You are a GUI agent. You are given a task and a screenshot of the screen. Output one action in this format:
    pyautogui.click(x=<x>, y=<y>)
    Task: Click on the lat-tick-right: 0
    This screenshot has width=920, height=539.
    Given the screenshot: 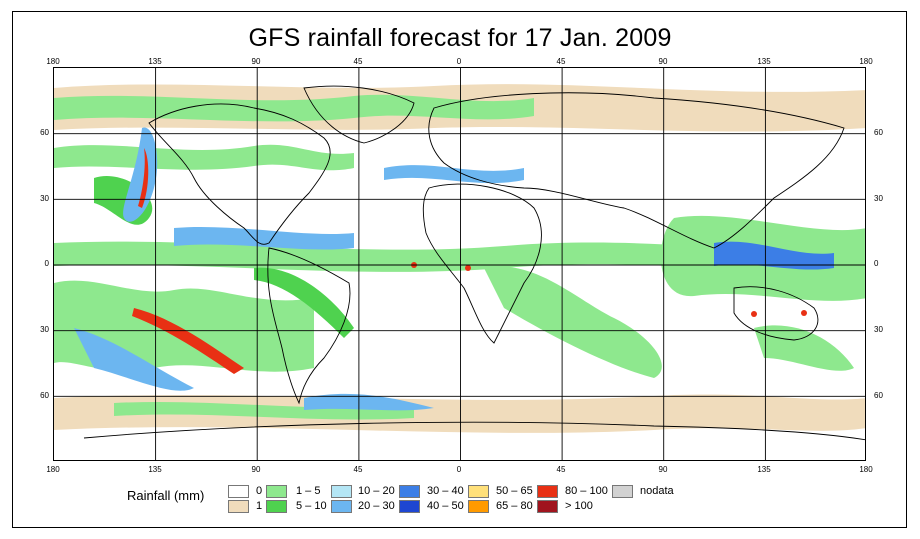 What is the action you would take?
    pyautogui.click(x=876, y=263)
    